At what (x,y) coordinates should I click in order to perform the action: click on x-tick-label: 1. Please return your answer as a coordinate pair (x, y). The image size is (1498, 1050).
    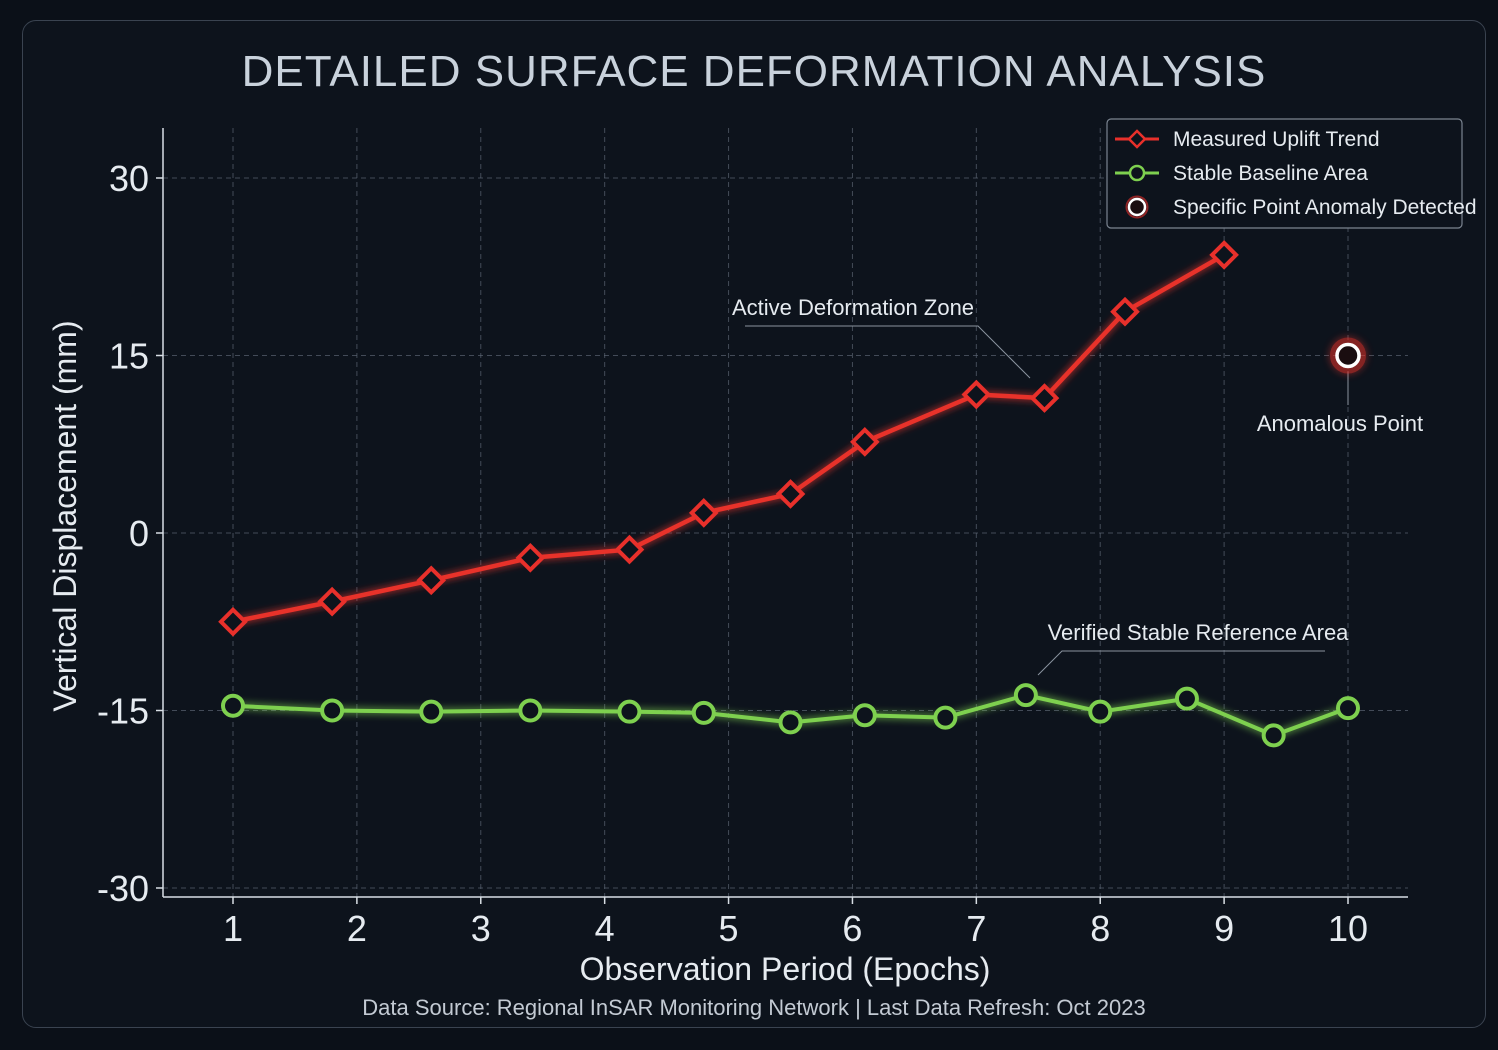
    Looking at the image, I should click on (233, 928).